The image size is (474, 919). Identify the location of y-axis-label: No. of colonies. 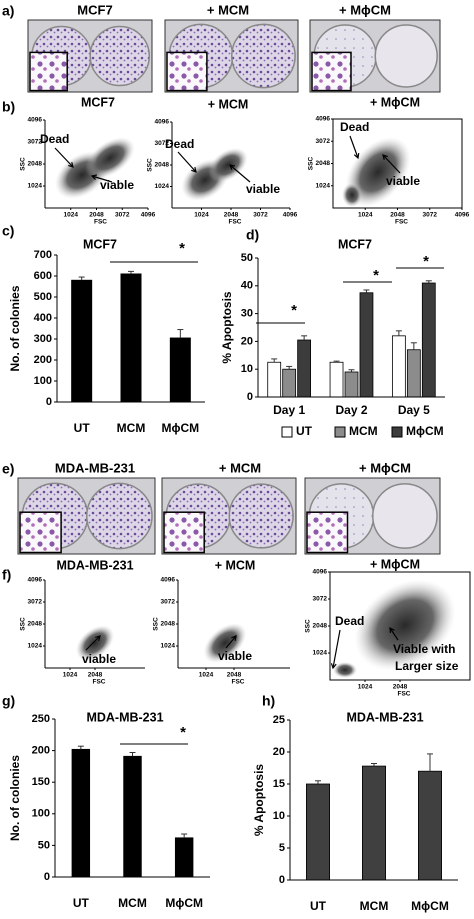
(15, 798).